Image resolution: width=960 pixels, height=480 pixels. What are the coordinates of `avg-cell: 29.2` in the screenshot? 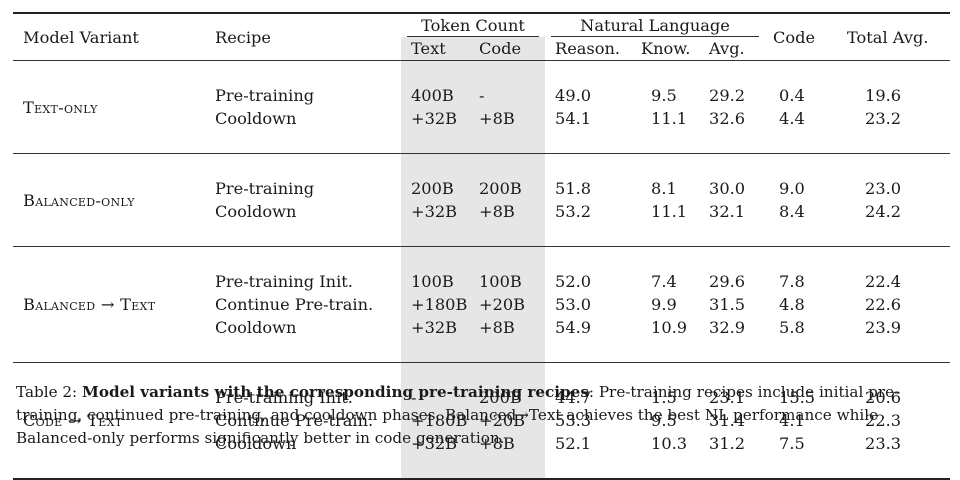 It's located at (727, 95).